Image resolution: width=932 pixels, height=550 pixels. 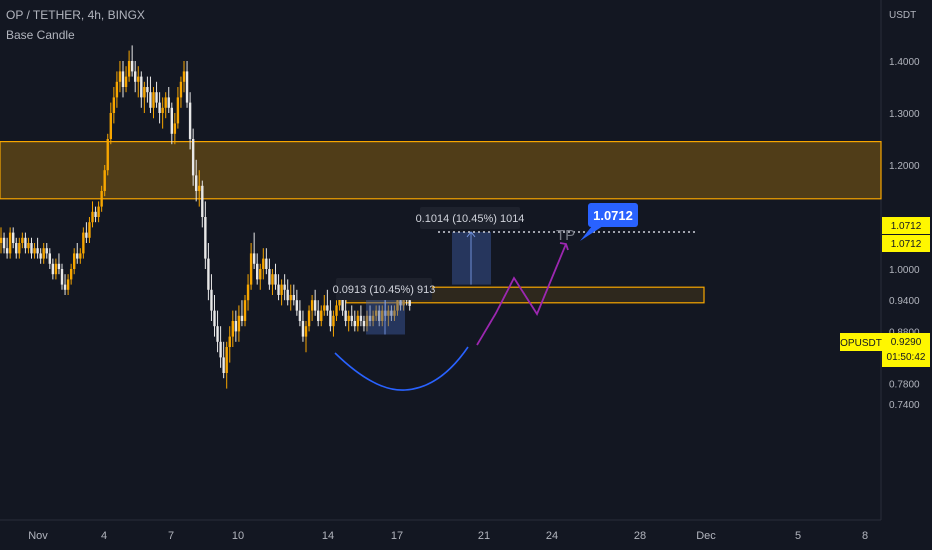 I want to click on indicator-label: Base Candle, so click(x=40, y=35).